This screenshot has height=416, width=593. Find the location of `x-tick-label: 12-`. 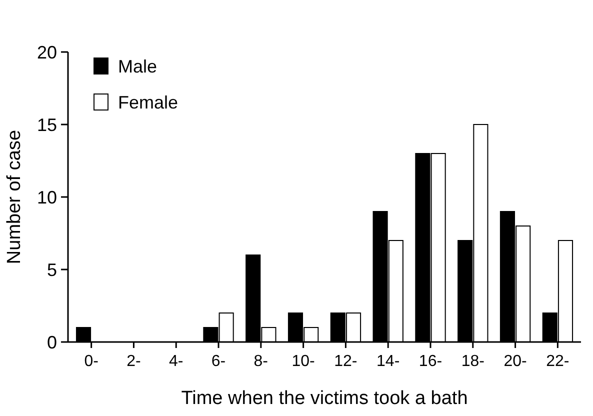

x-tick-label: 12- is located at coordinates (346, 361).